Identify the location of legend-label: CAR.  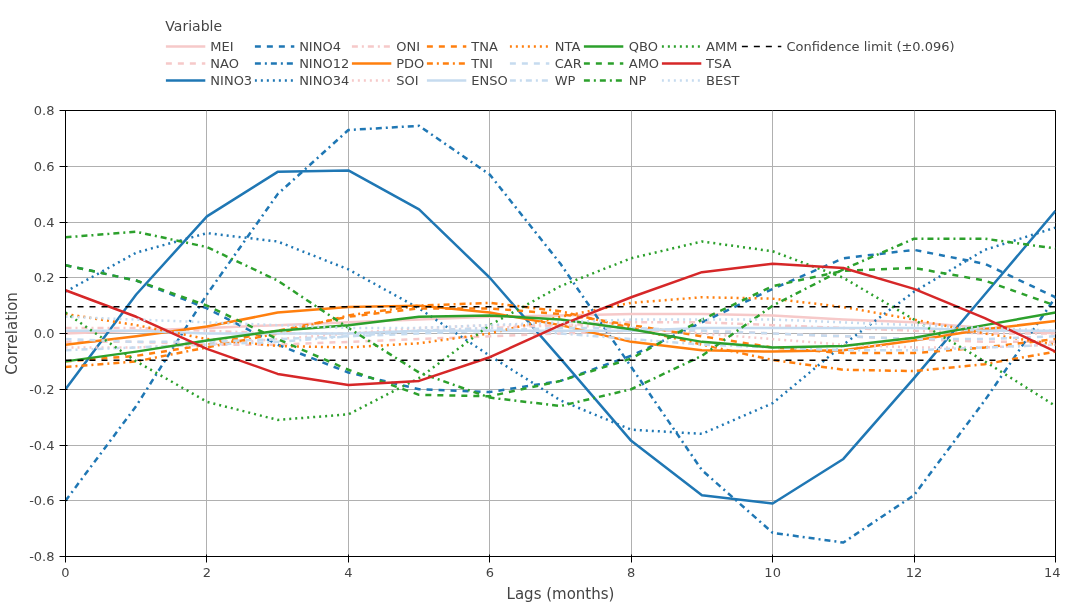
(568, 63).